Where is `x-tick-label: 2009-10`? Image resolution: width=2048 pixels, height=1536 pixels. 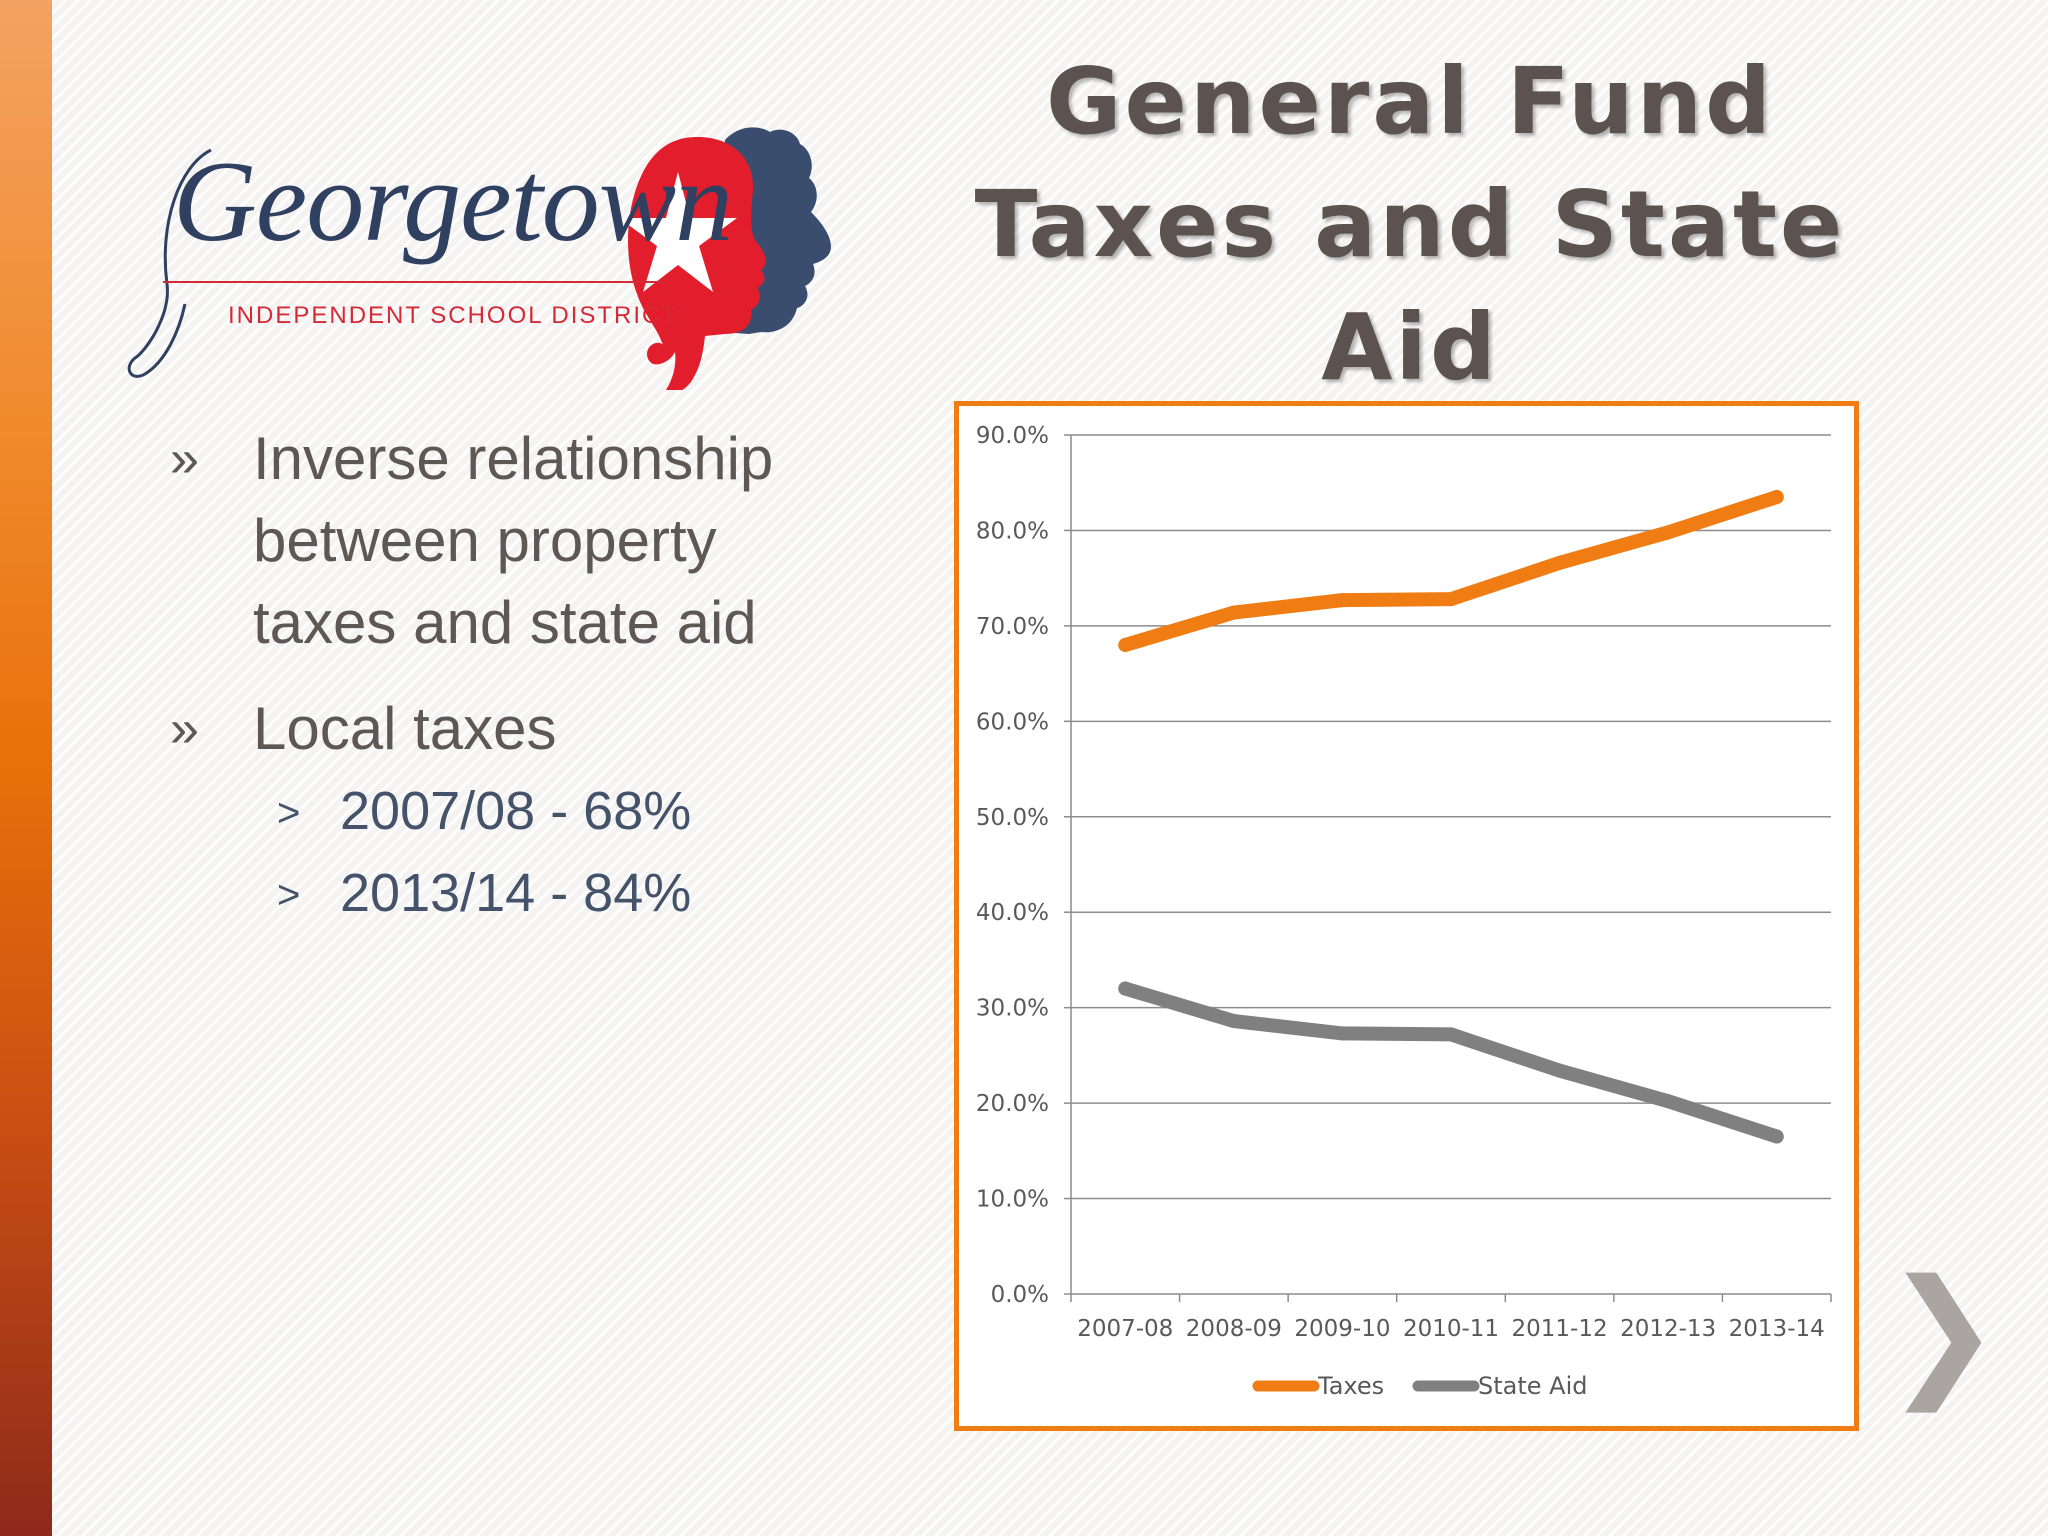 x-tick-label: 2009-10 is located at coordinates (1342, 1329).